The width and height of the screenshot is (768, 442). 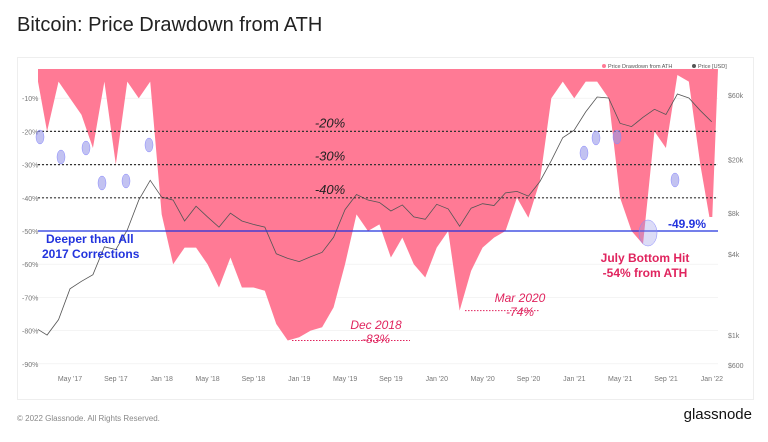 What do you see at coordinates (30, 232) in the screenshot?
I see `y-left-tick: -50%` at bounding box center [30, 232].